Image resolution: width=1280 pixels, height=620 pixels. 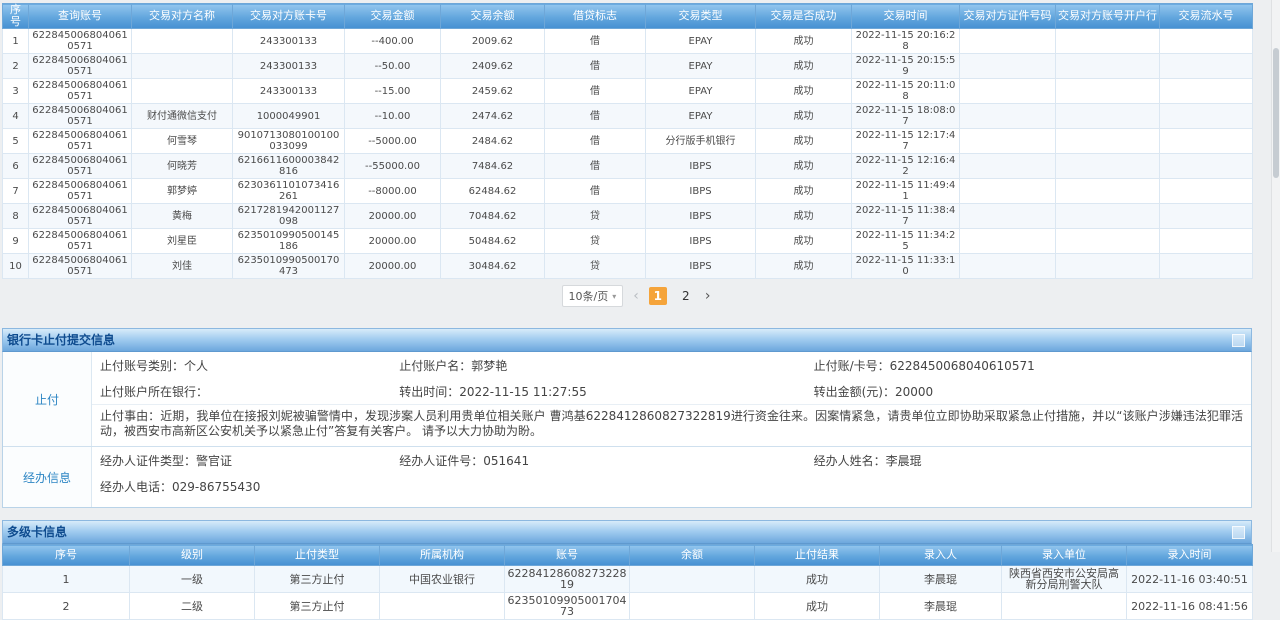 What do you see at coordinates (707, 296) in the screenshot?
I see `next-page-button: ›` at bounding box center [707, 296].